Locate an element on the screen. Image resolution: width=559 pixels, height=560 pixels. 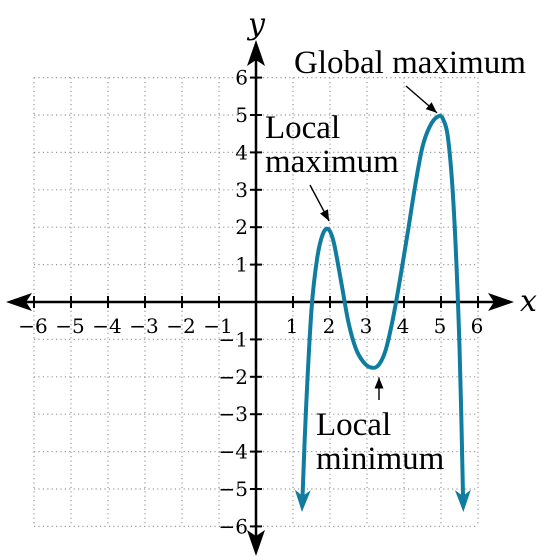
x-tick-label: −4 is located at coordinates (106, 326).